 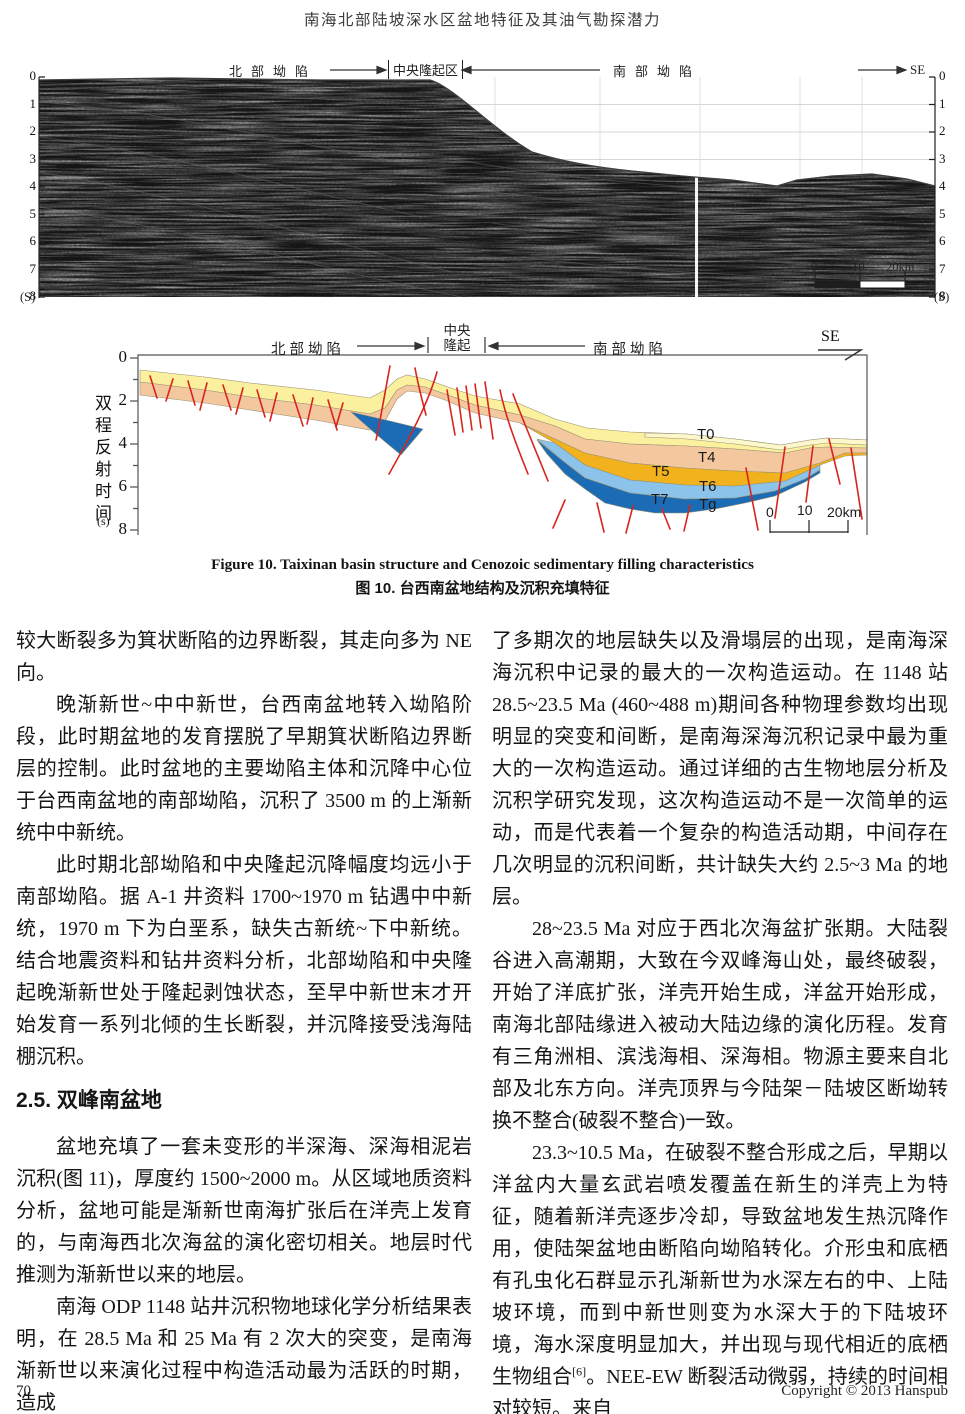 What do you see at coordinates (103, 521) in the screenshot?
I see `axis-unit: (s)` at bounding box center [103, 521].